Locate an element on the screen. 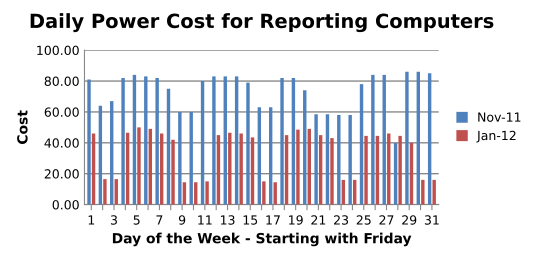  y-tick-label: 20.00 is located at coordinates (61, 174).